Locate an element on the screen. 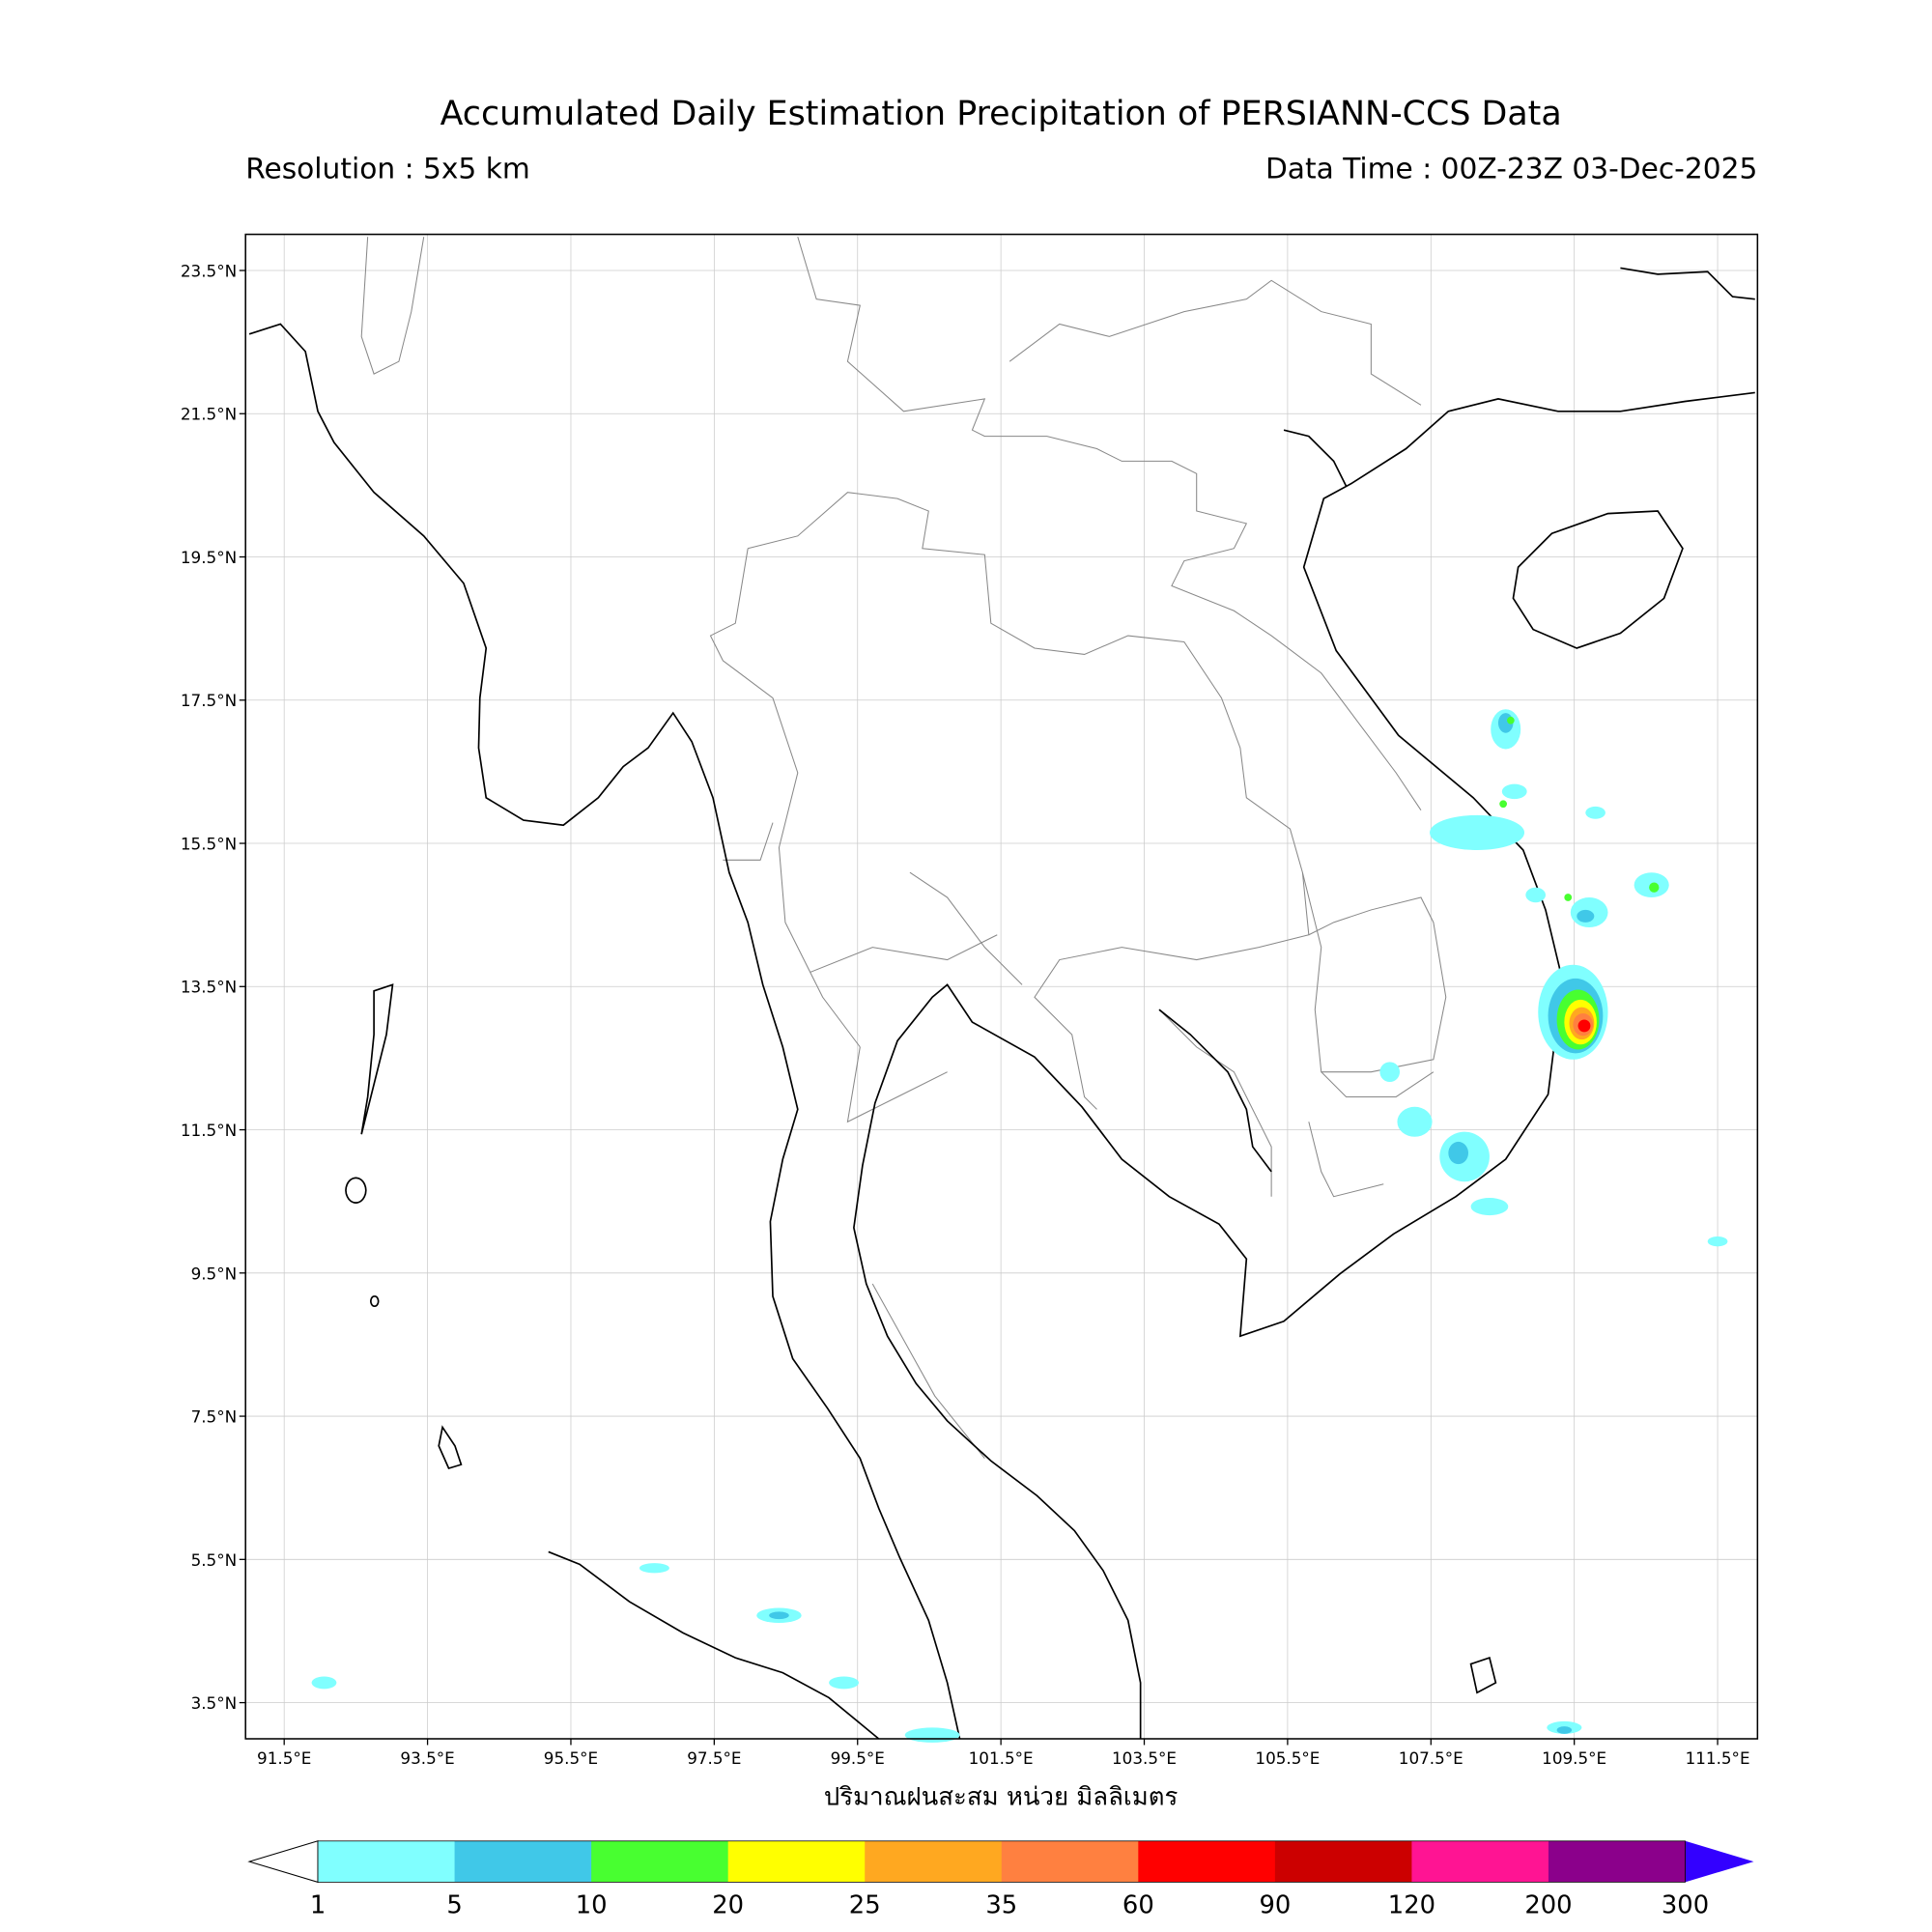 This screenshot has height=1932, width=1932. colorbar-label: 10 is located at coordinates (592, 1905).